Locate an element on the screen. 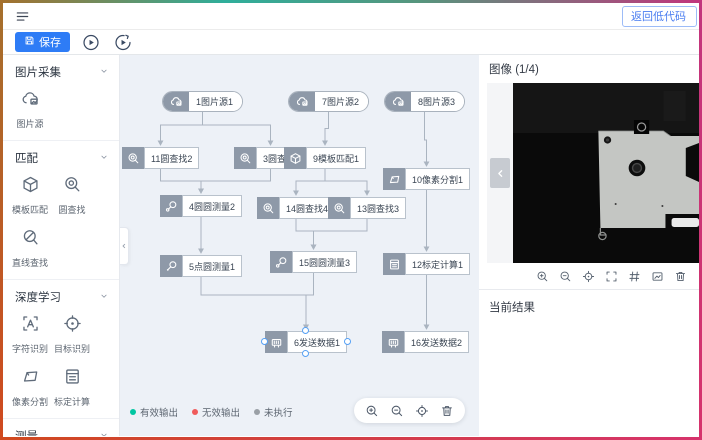  image-viewer is located at coordinates (593, 173).